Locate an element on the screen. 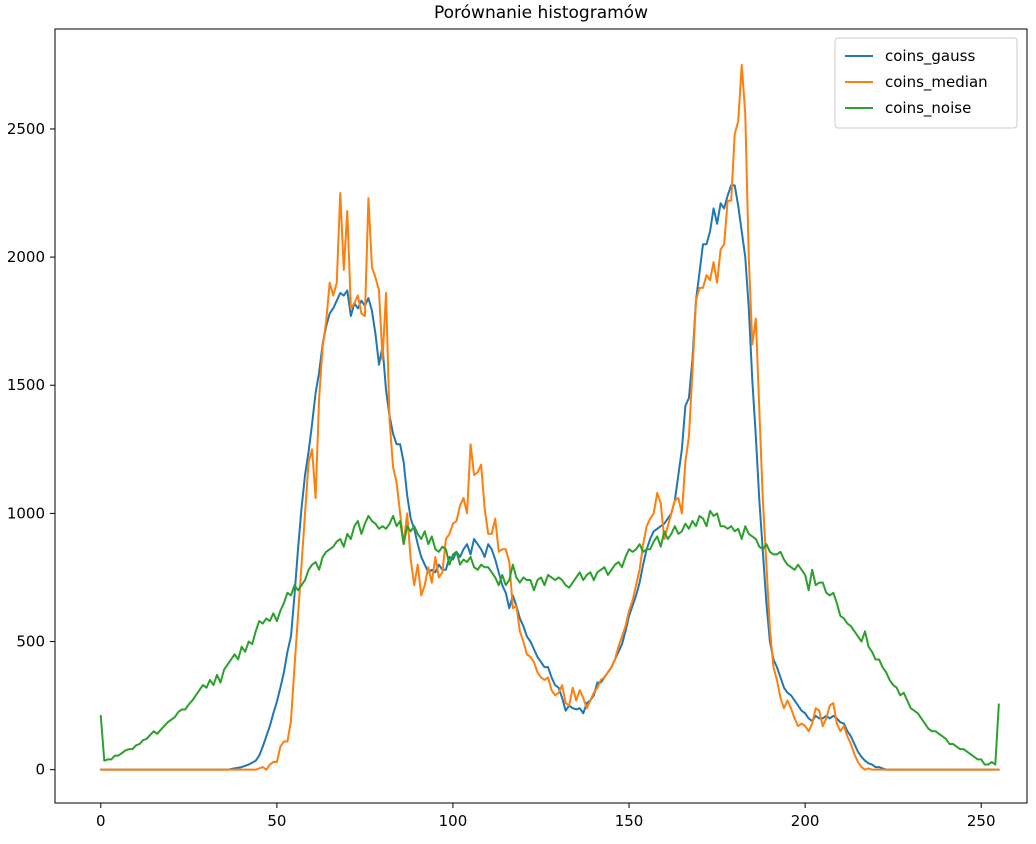  legend-box is located at coordinates (926, 83).